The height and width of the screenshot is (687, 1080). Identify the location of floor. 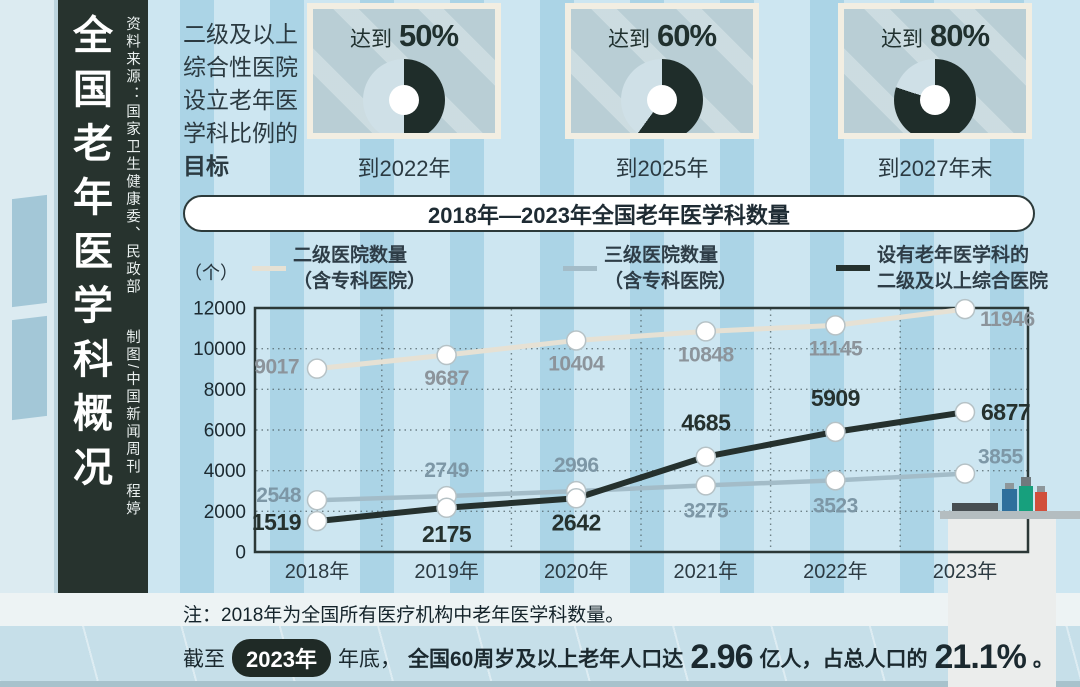
(540, 640).